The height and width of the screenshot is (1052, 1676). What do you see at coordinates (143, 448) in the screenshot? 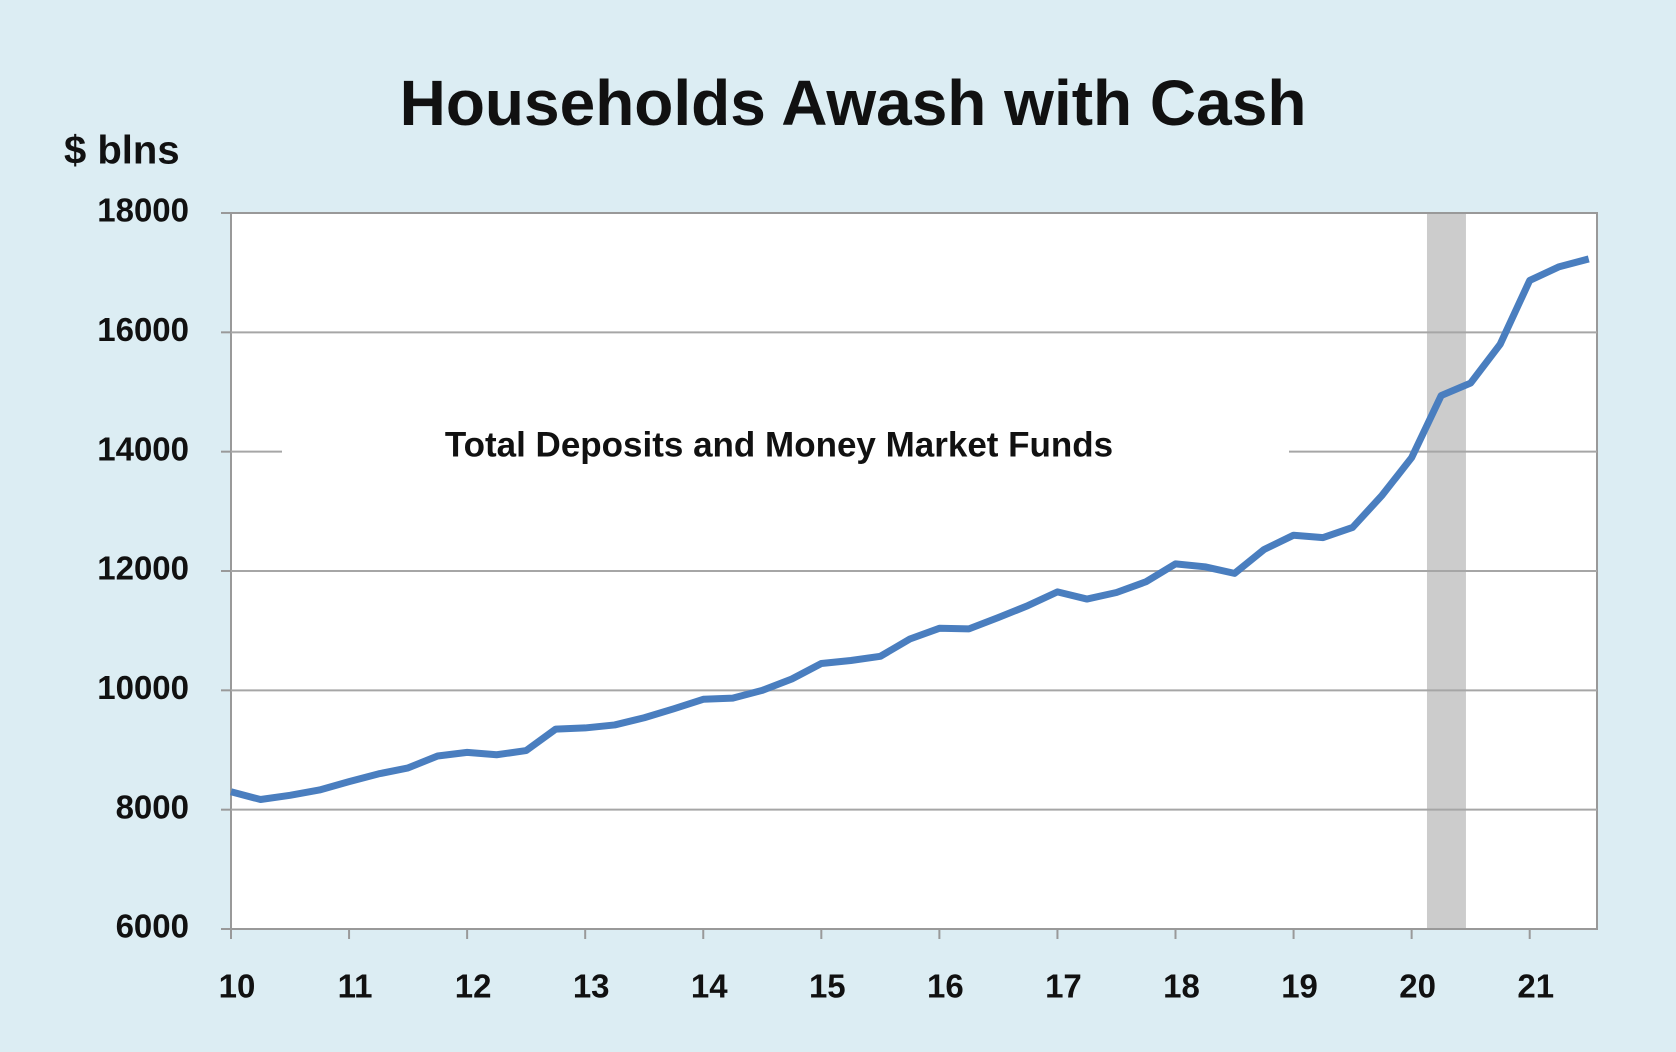
I see `y-tick-label: 14000` at bounding box center [143, 448].